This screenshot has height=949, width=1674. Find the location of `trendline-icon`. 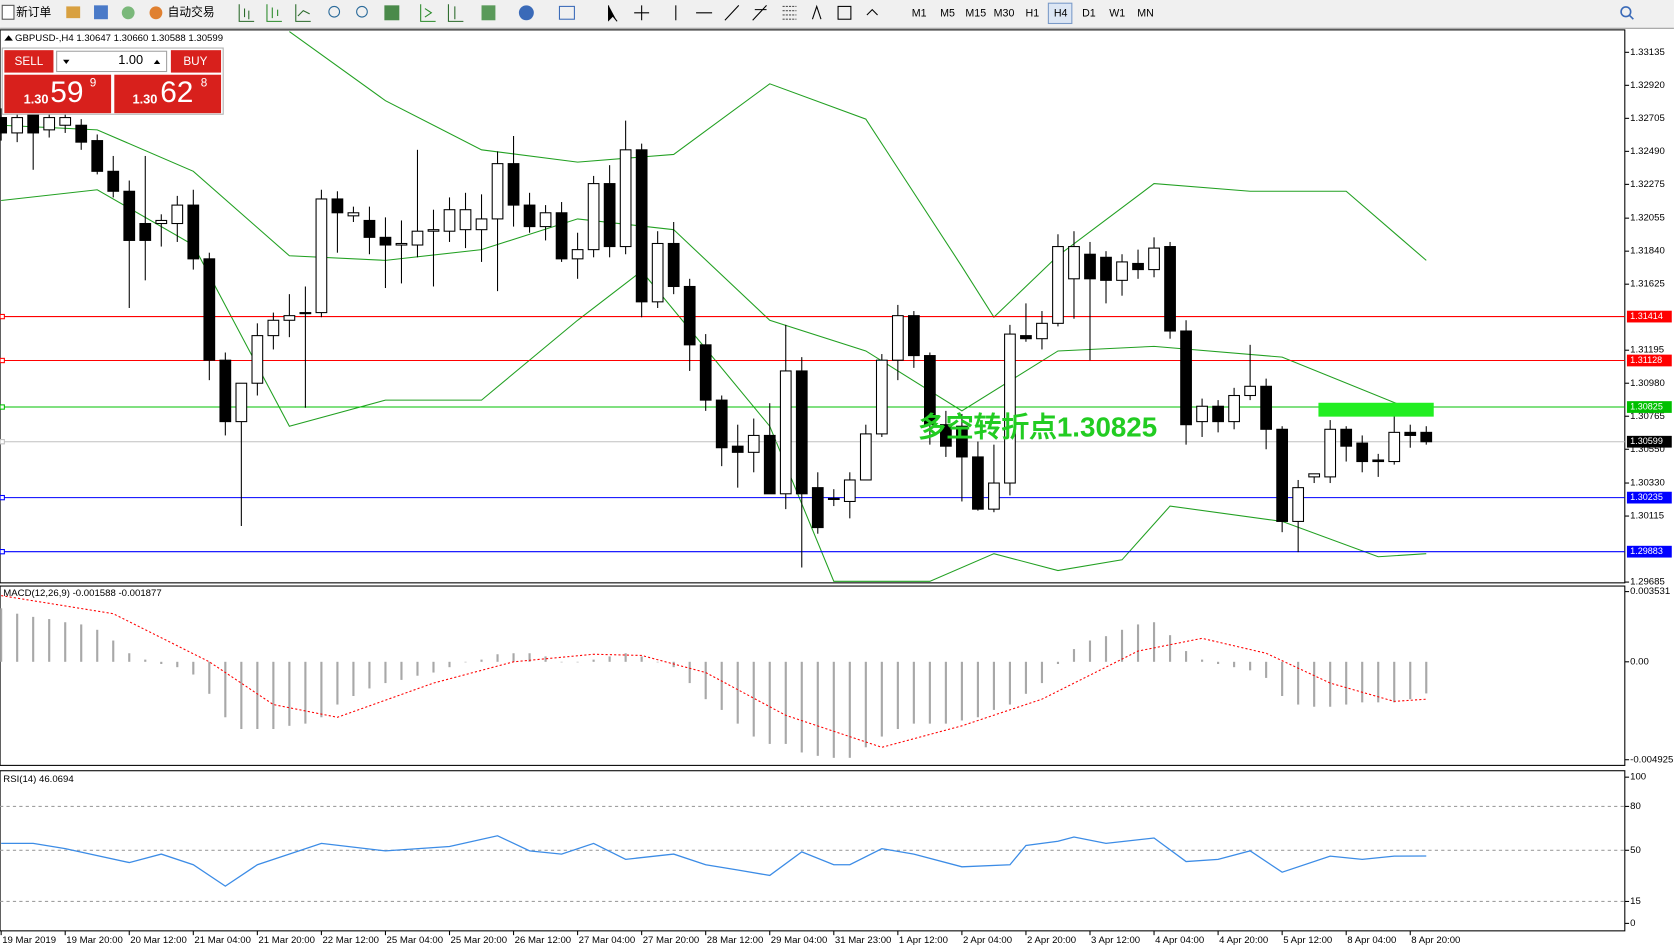

trendline-icon is located at coordinates (732, 12).